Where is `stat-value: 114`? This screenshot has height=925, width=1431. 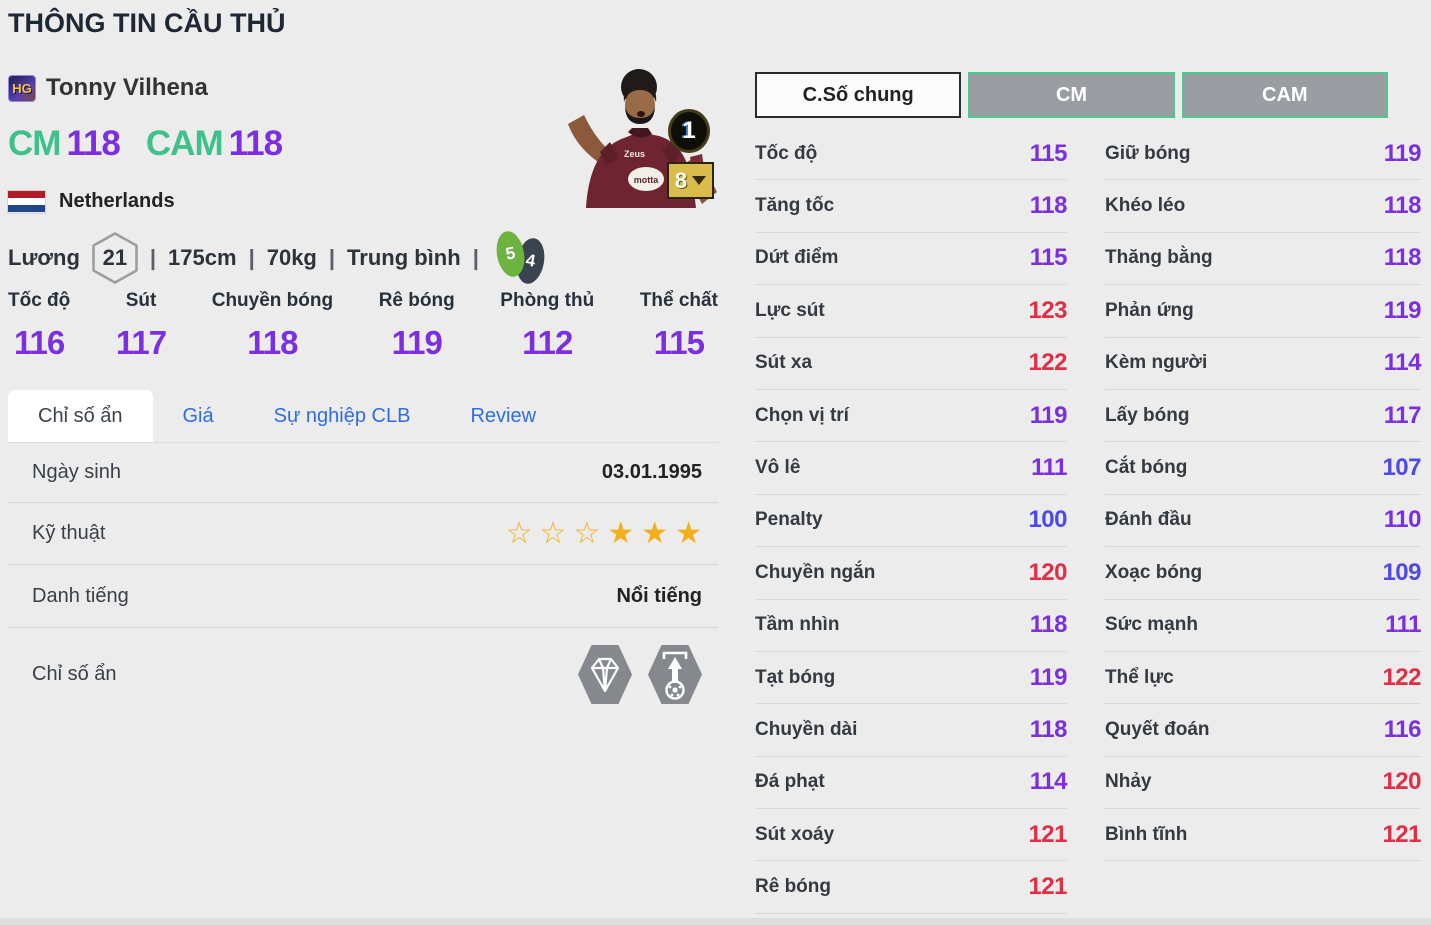 stat-value: 114 is located at coordinates (1048, 782).